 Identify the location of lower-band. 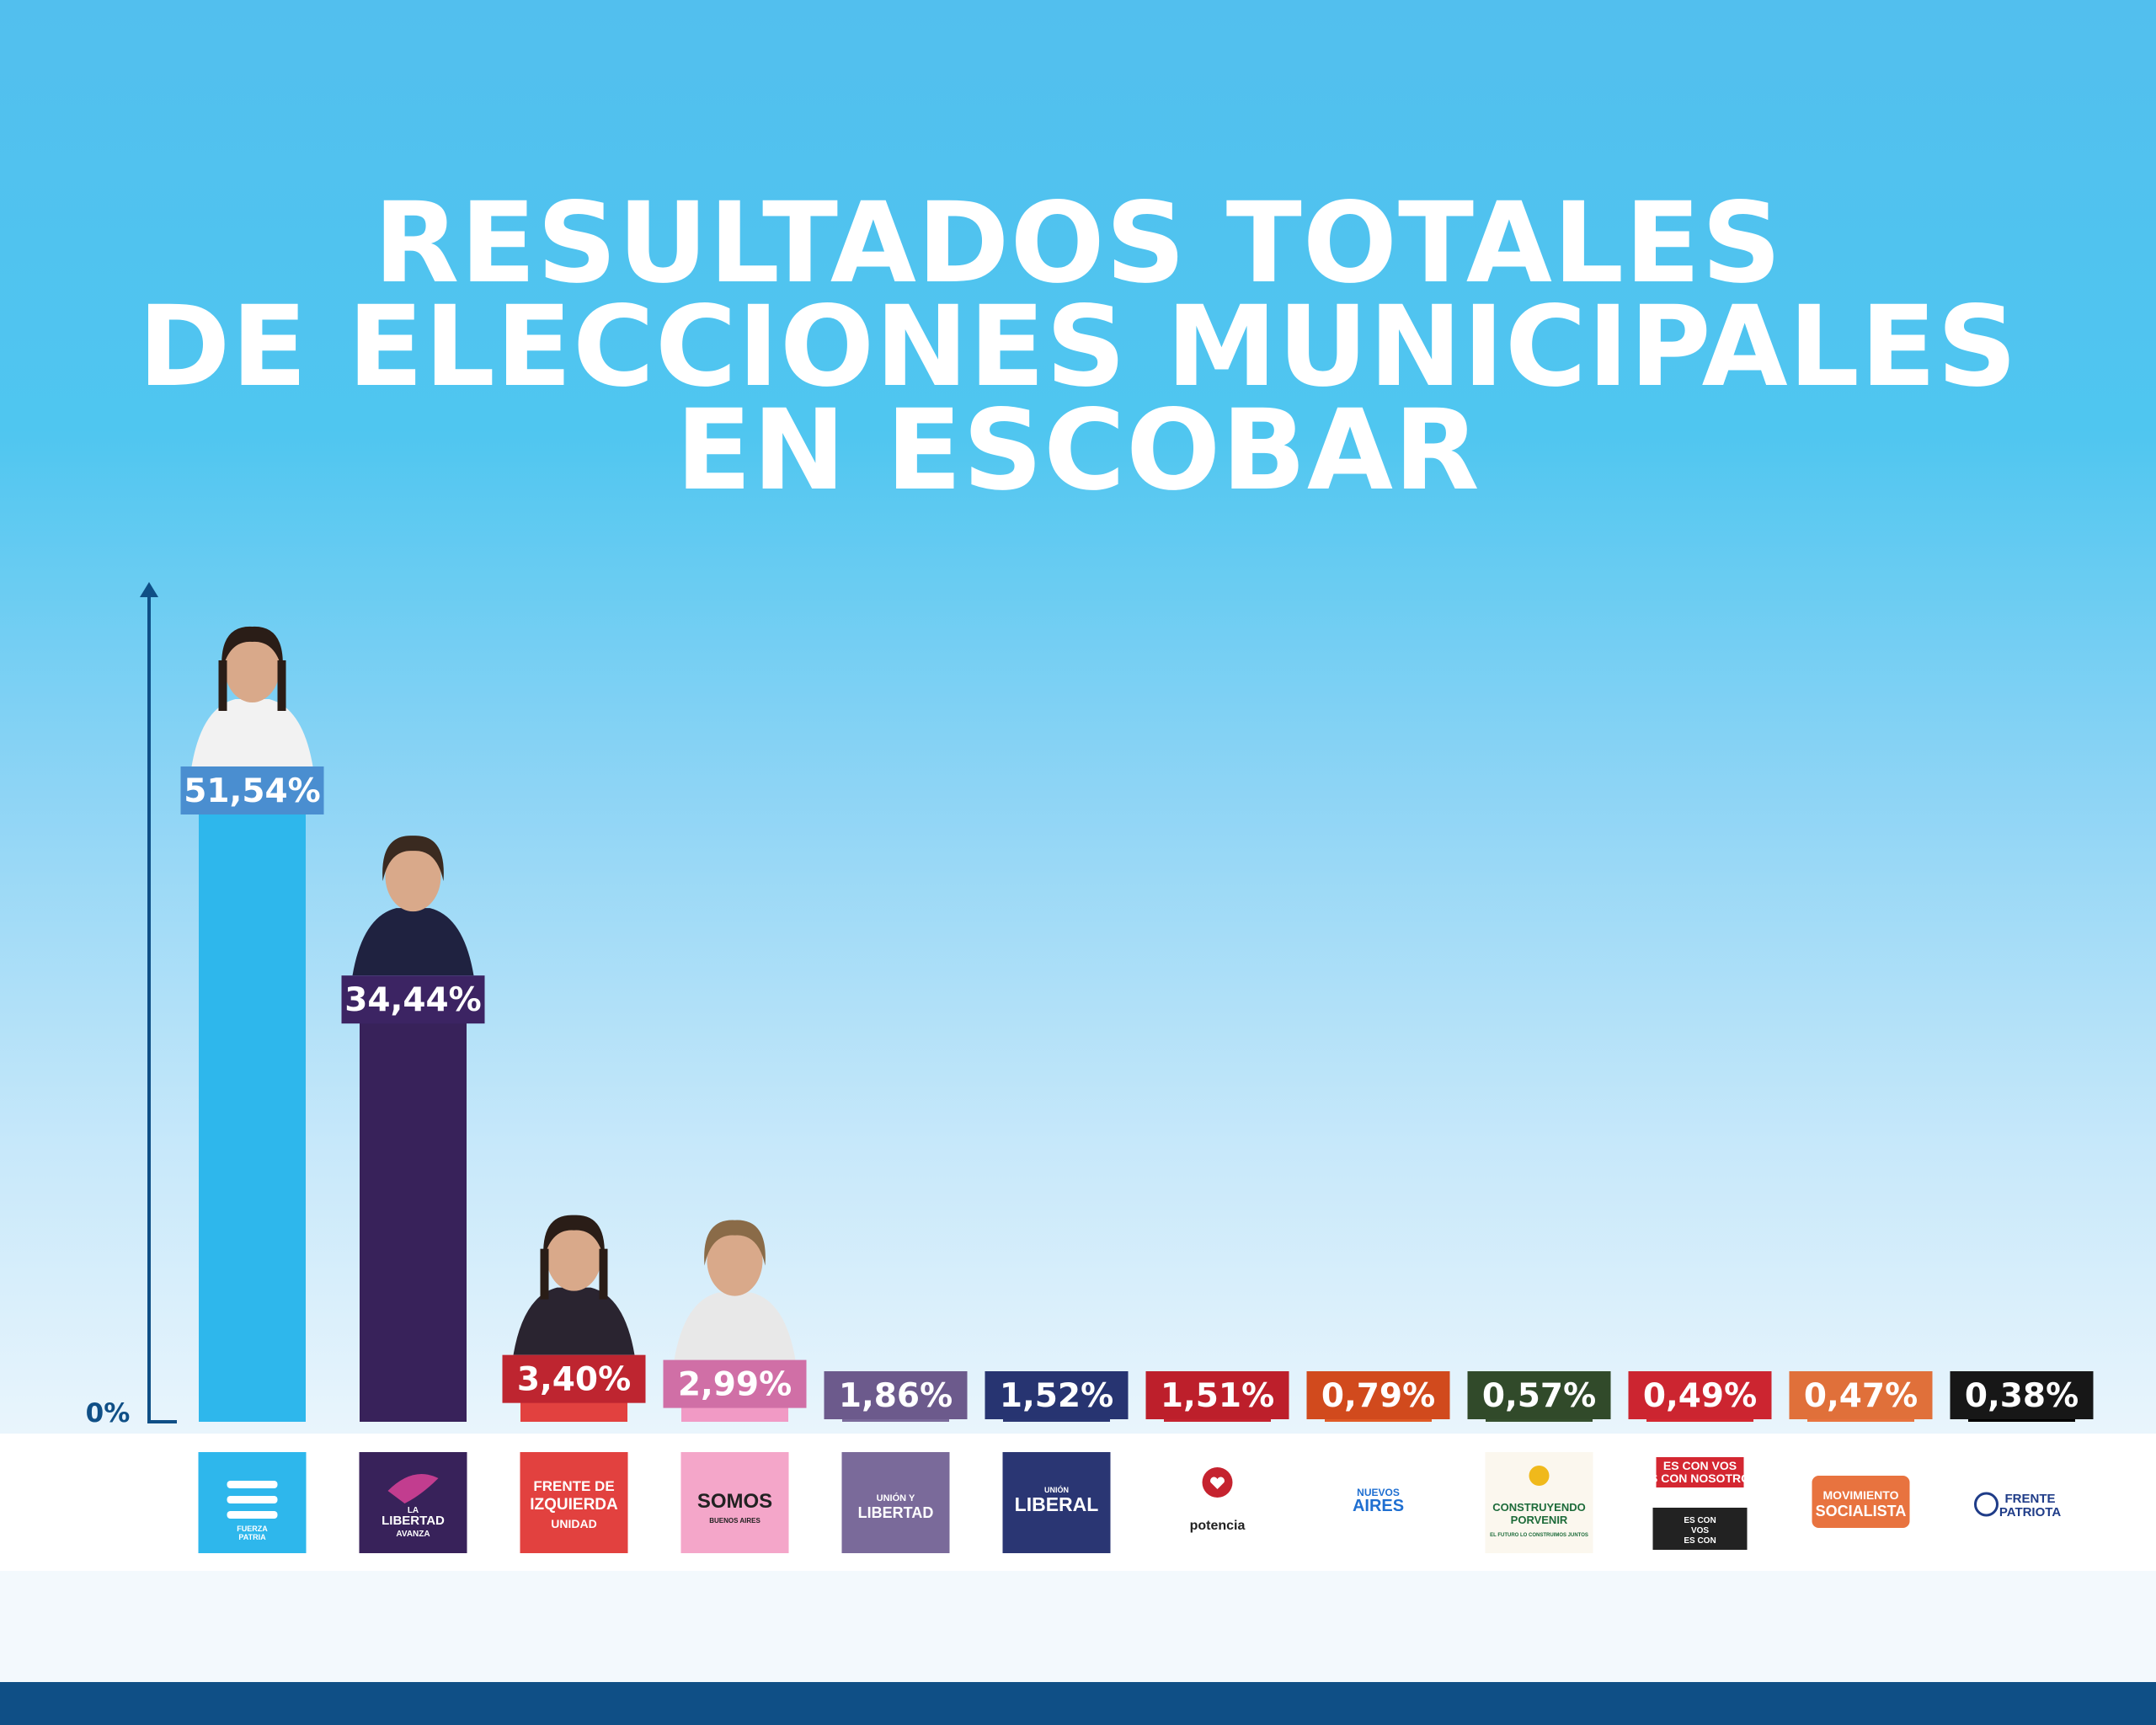
(1078, 1626).